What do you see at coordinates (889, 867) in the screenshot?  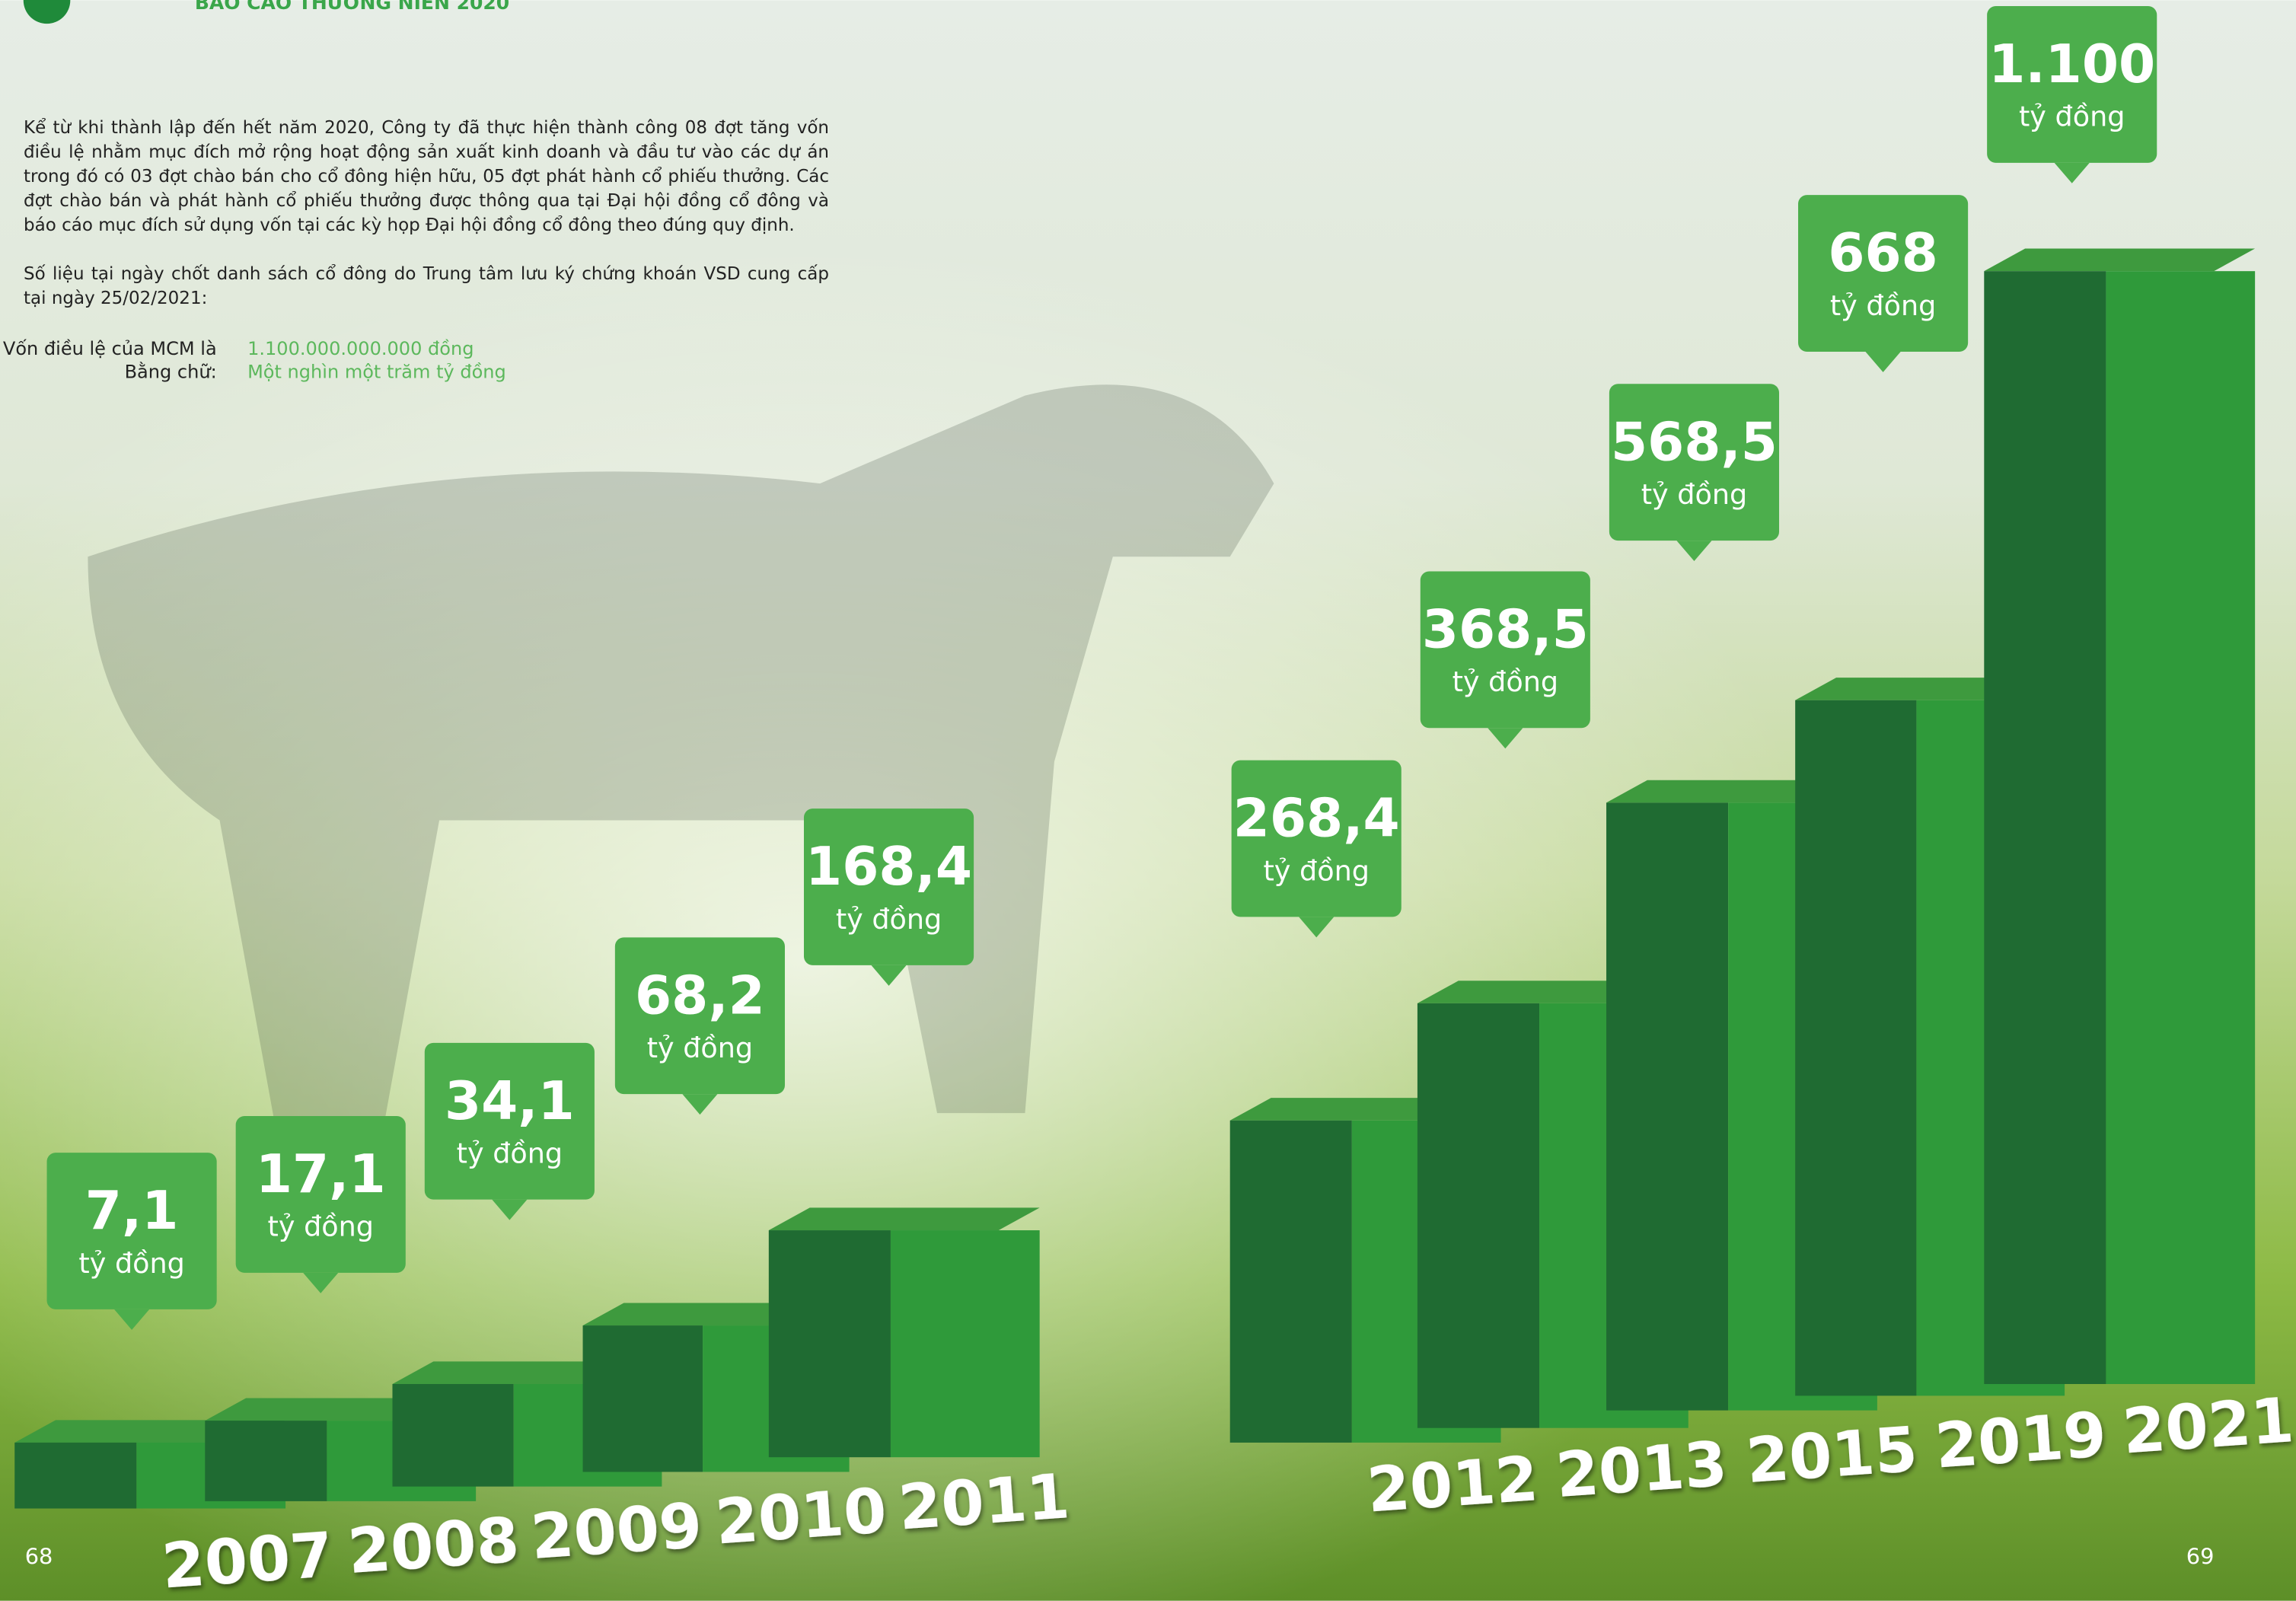 I see `value-label: 168,4` at bounding box center [889, 867].